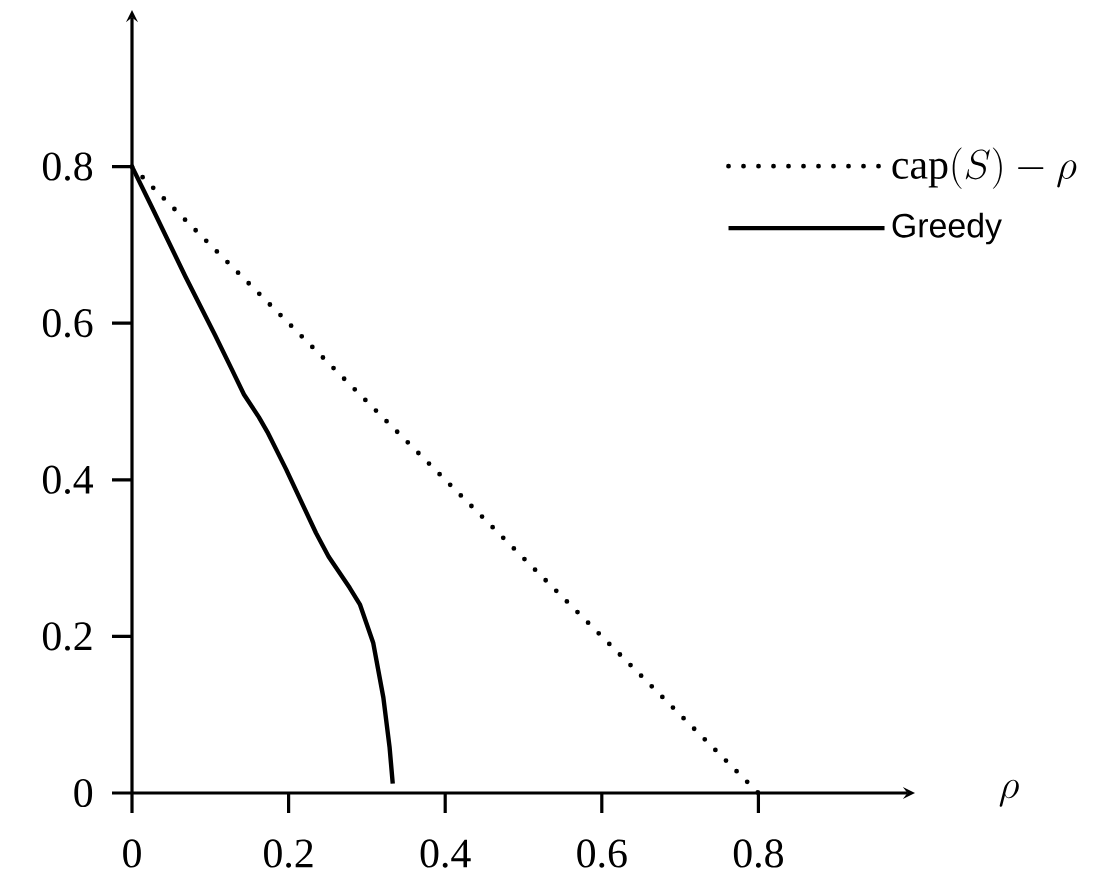 The height and width of the screenshot is (880, 1101). What do you see at coordinates (984, 168) in the screenshot?
I see `text: $\mathrm{cap}(S)-\rho$` at bounding box center [984, 168].